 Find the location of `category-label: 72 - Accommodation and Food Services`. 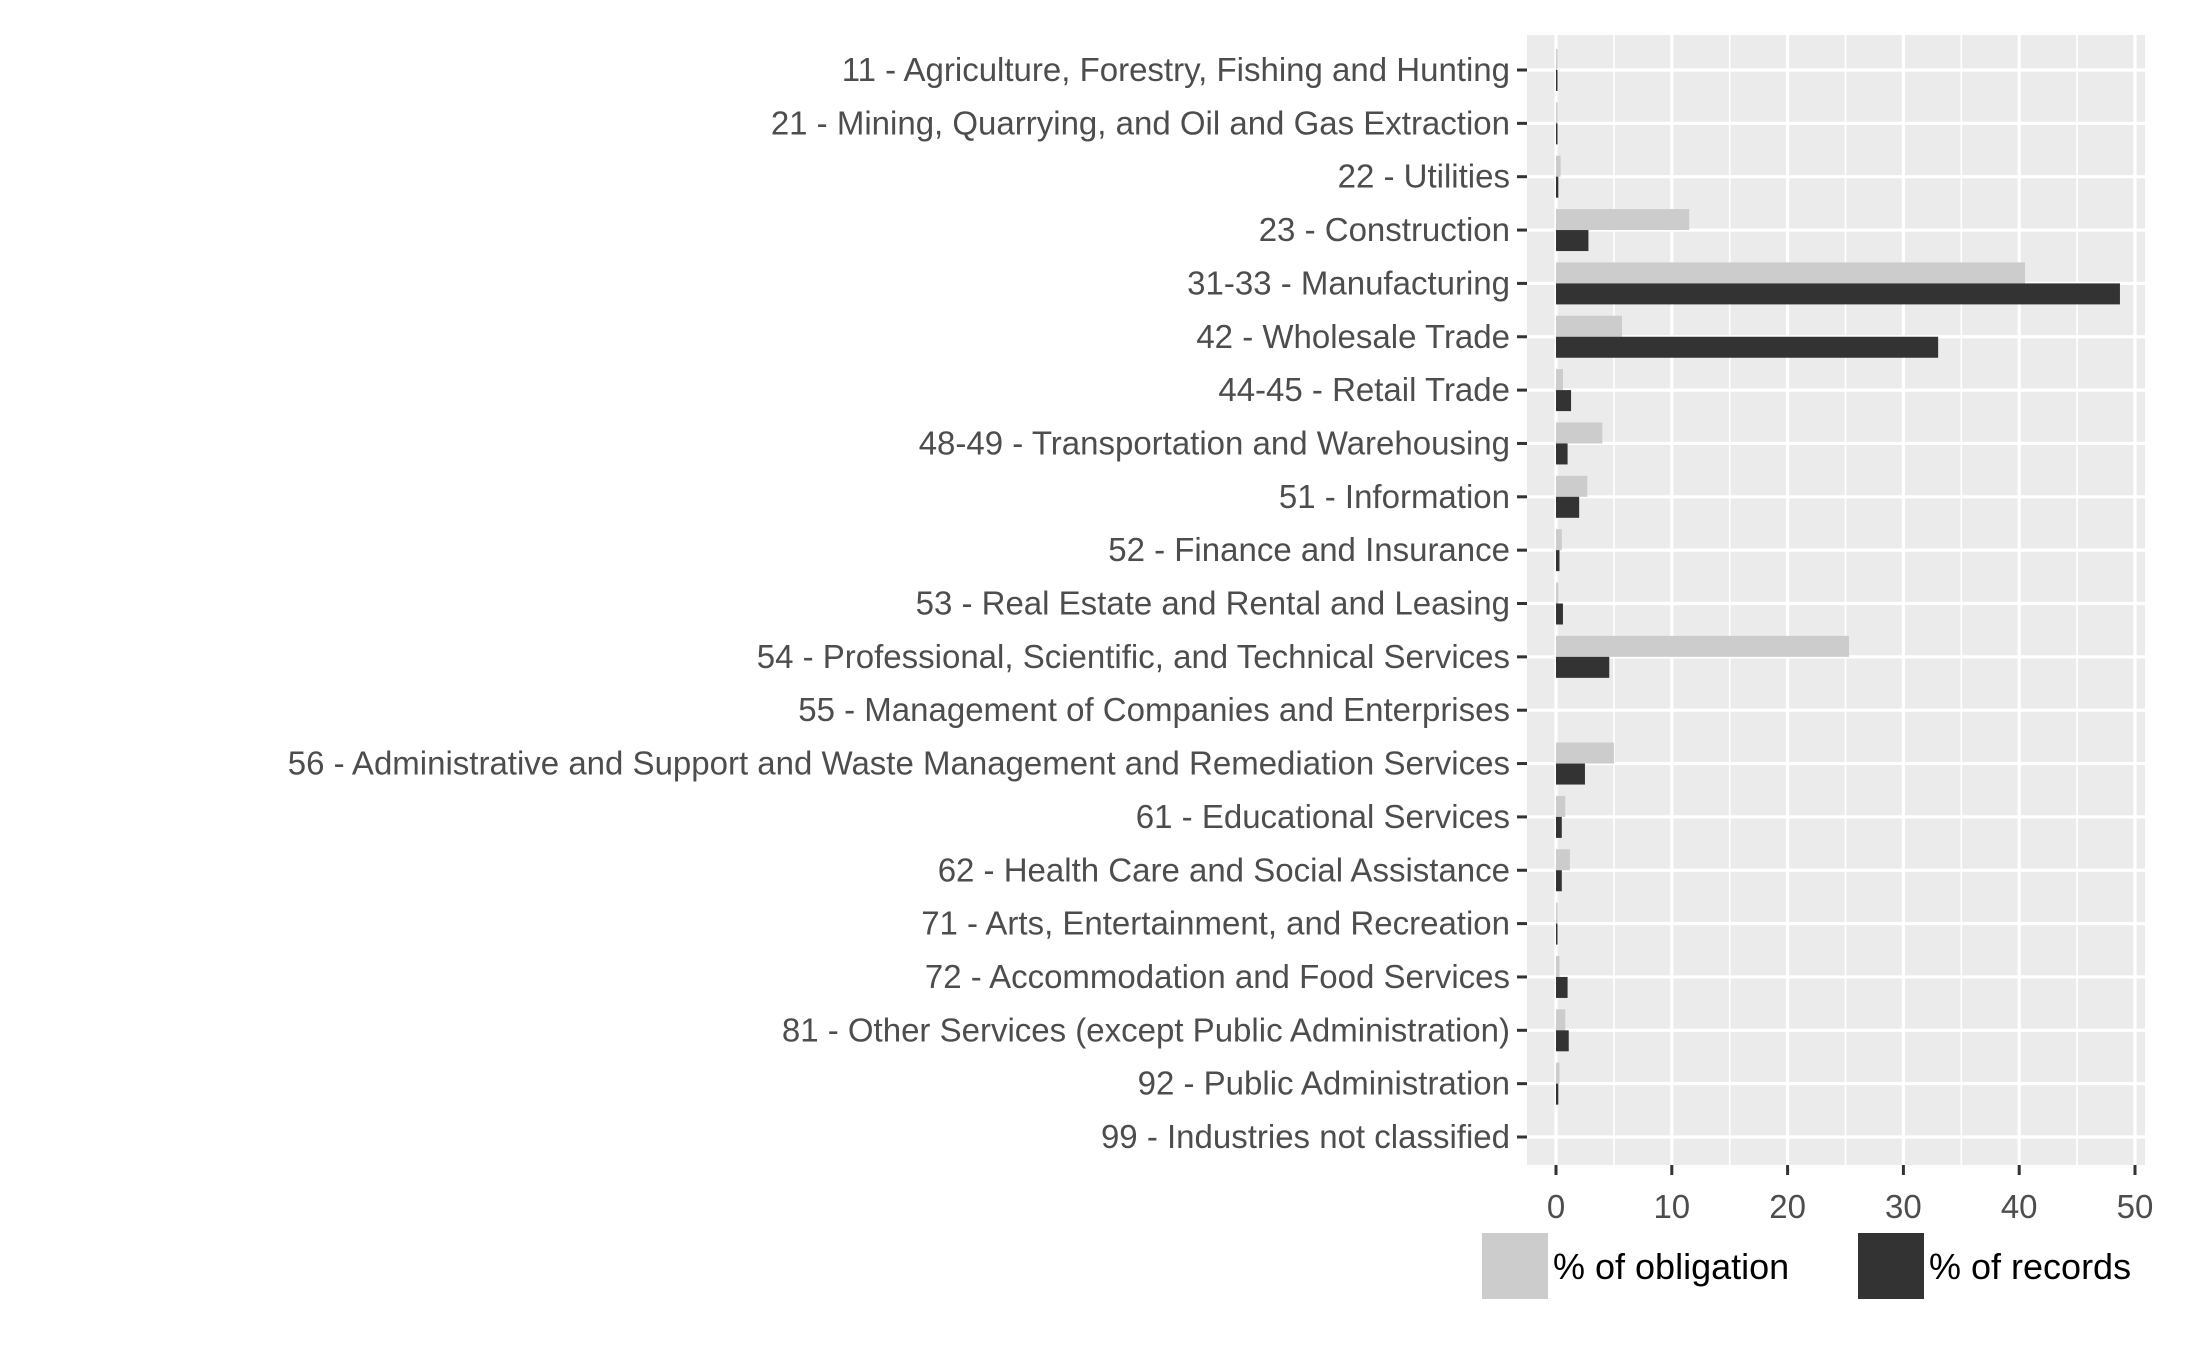

category-label: 72 - Accommodation and Food Services is located at coordinates (1217, 976).